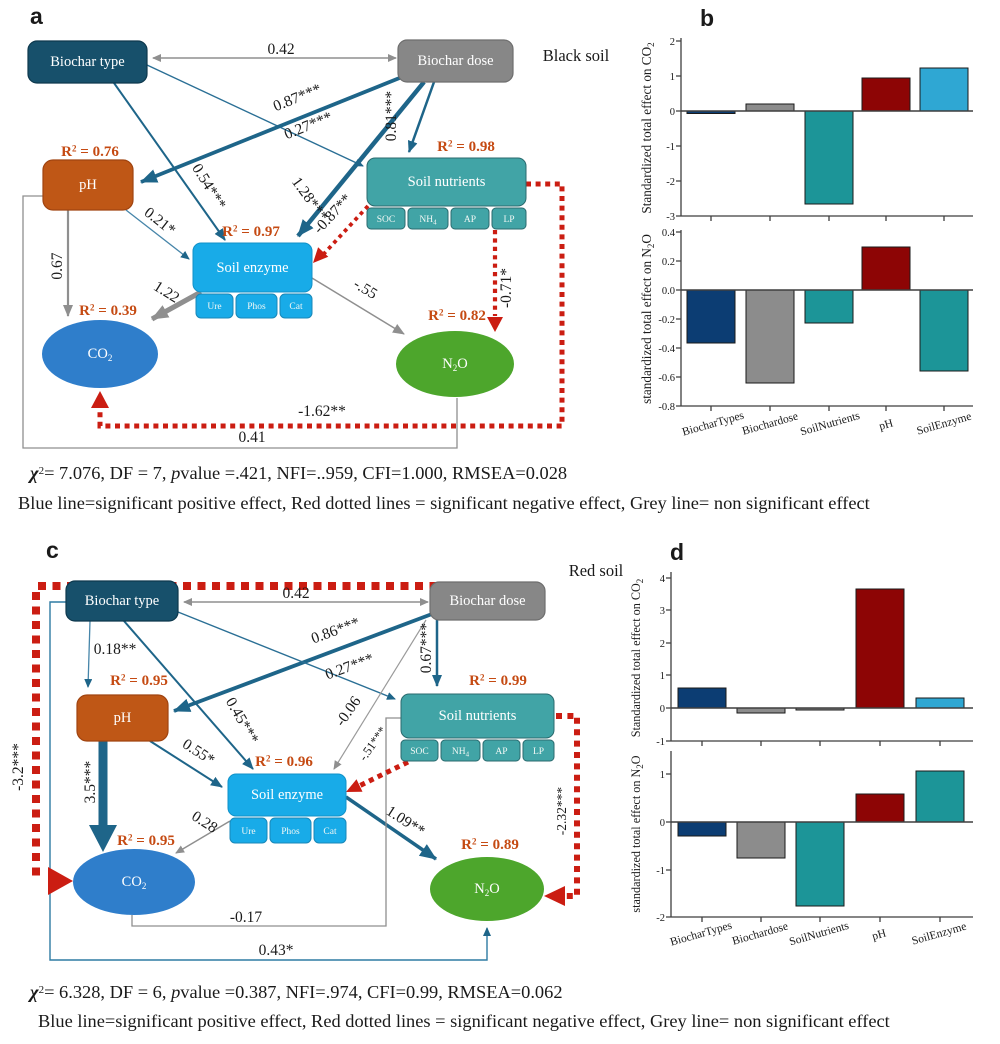 The height and width of the screenshot is (1044, 1000). I want to click on svg-text: c, so click(52, 550).